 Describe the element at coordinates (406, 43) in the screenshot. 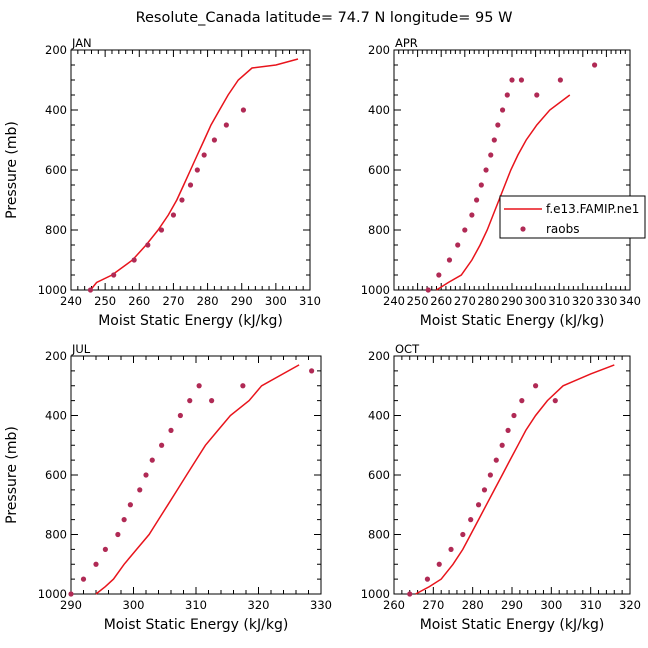

I see `panel-title: APR` at that location.